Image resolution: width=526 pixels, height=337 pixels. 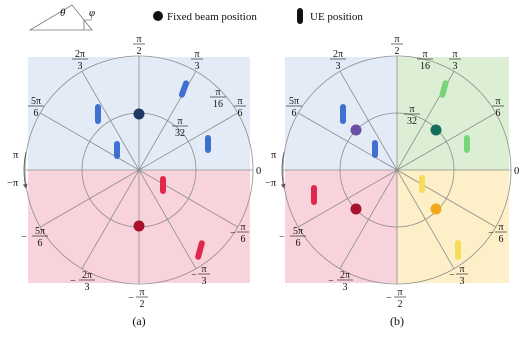 What do you see at coordinates (16, 155) in the screenshot?
I see `label-pi: π` at bounding box center [16, 155].